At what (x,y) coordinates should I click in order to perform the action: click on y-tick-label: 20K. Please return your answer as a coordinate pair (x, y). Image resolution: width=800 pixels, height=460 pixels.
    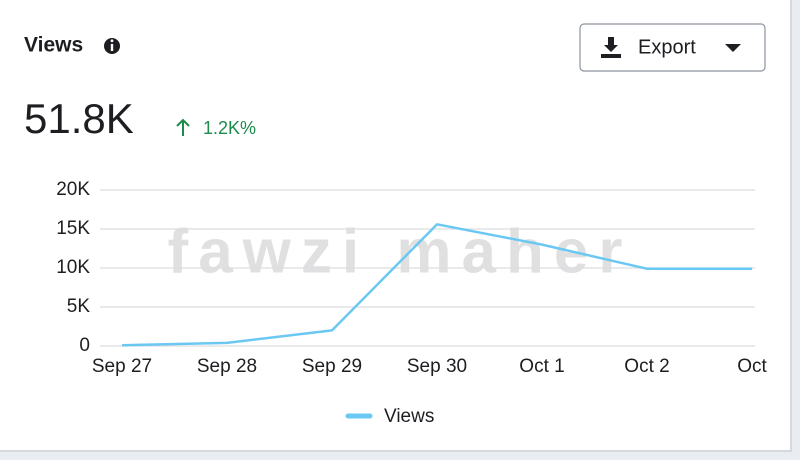
    Looking at the image, I should click on (73, 189).